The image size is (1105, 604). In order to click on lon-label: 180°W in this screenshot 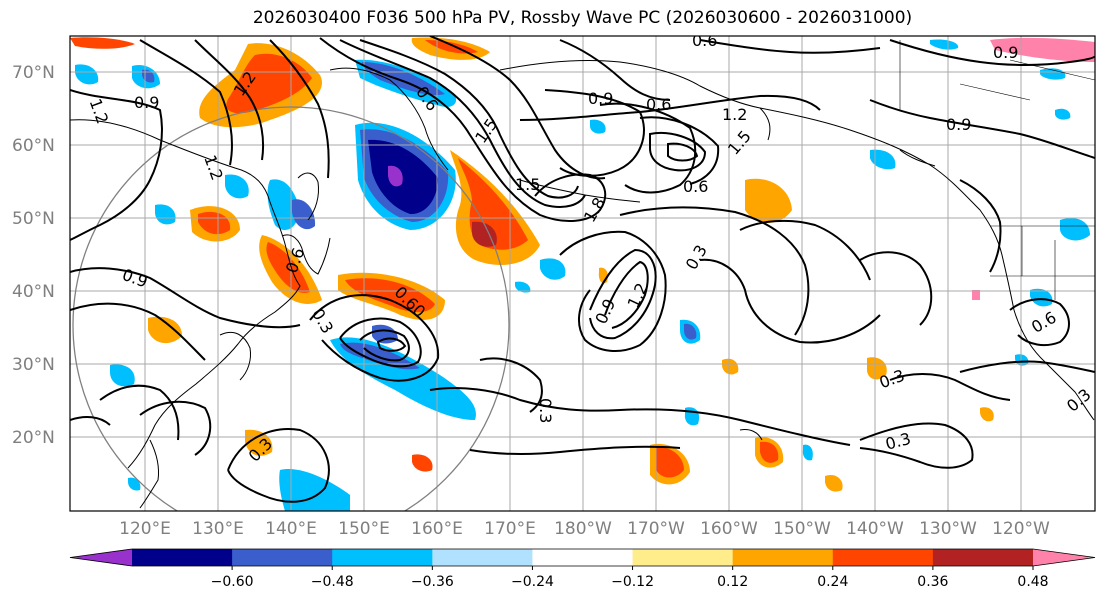, I will do `click(583, 529)`.